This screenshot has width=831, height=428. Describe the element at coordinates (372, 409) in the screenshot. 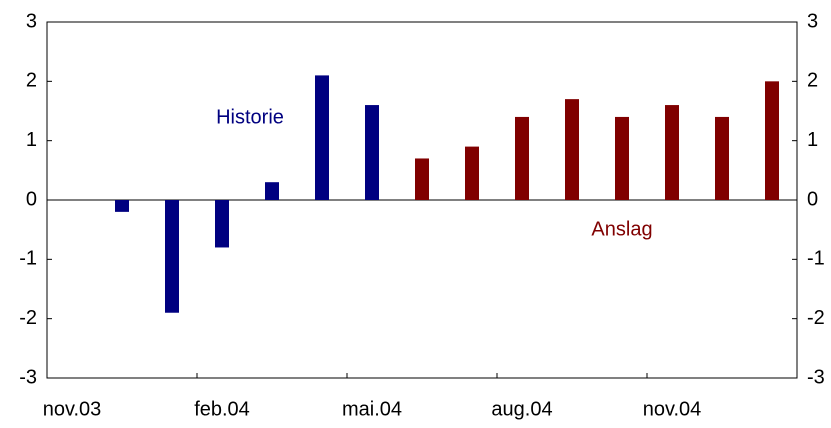

I see `x-tick-label: mai.04` at that location.